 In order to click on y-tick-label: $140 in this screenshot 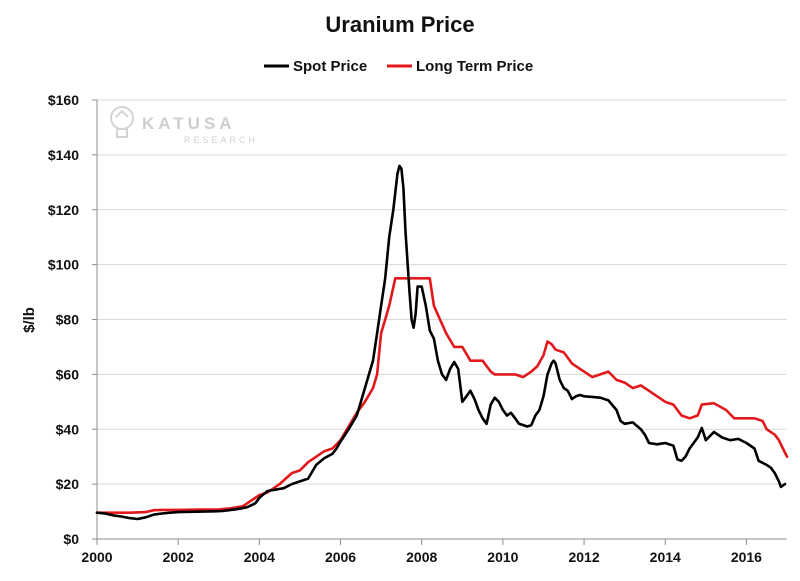, I will do `click(63, 155)`.